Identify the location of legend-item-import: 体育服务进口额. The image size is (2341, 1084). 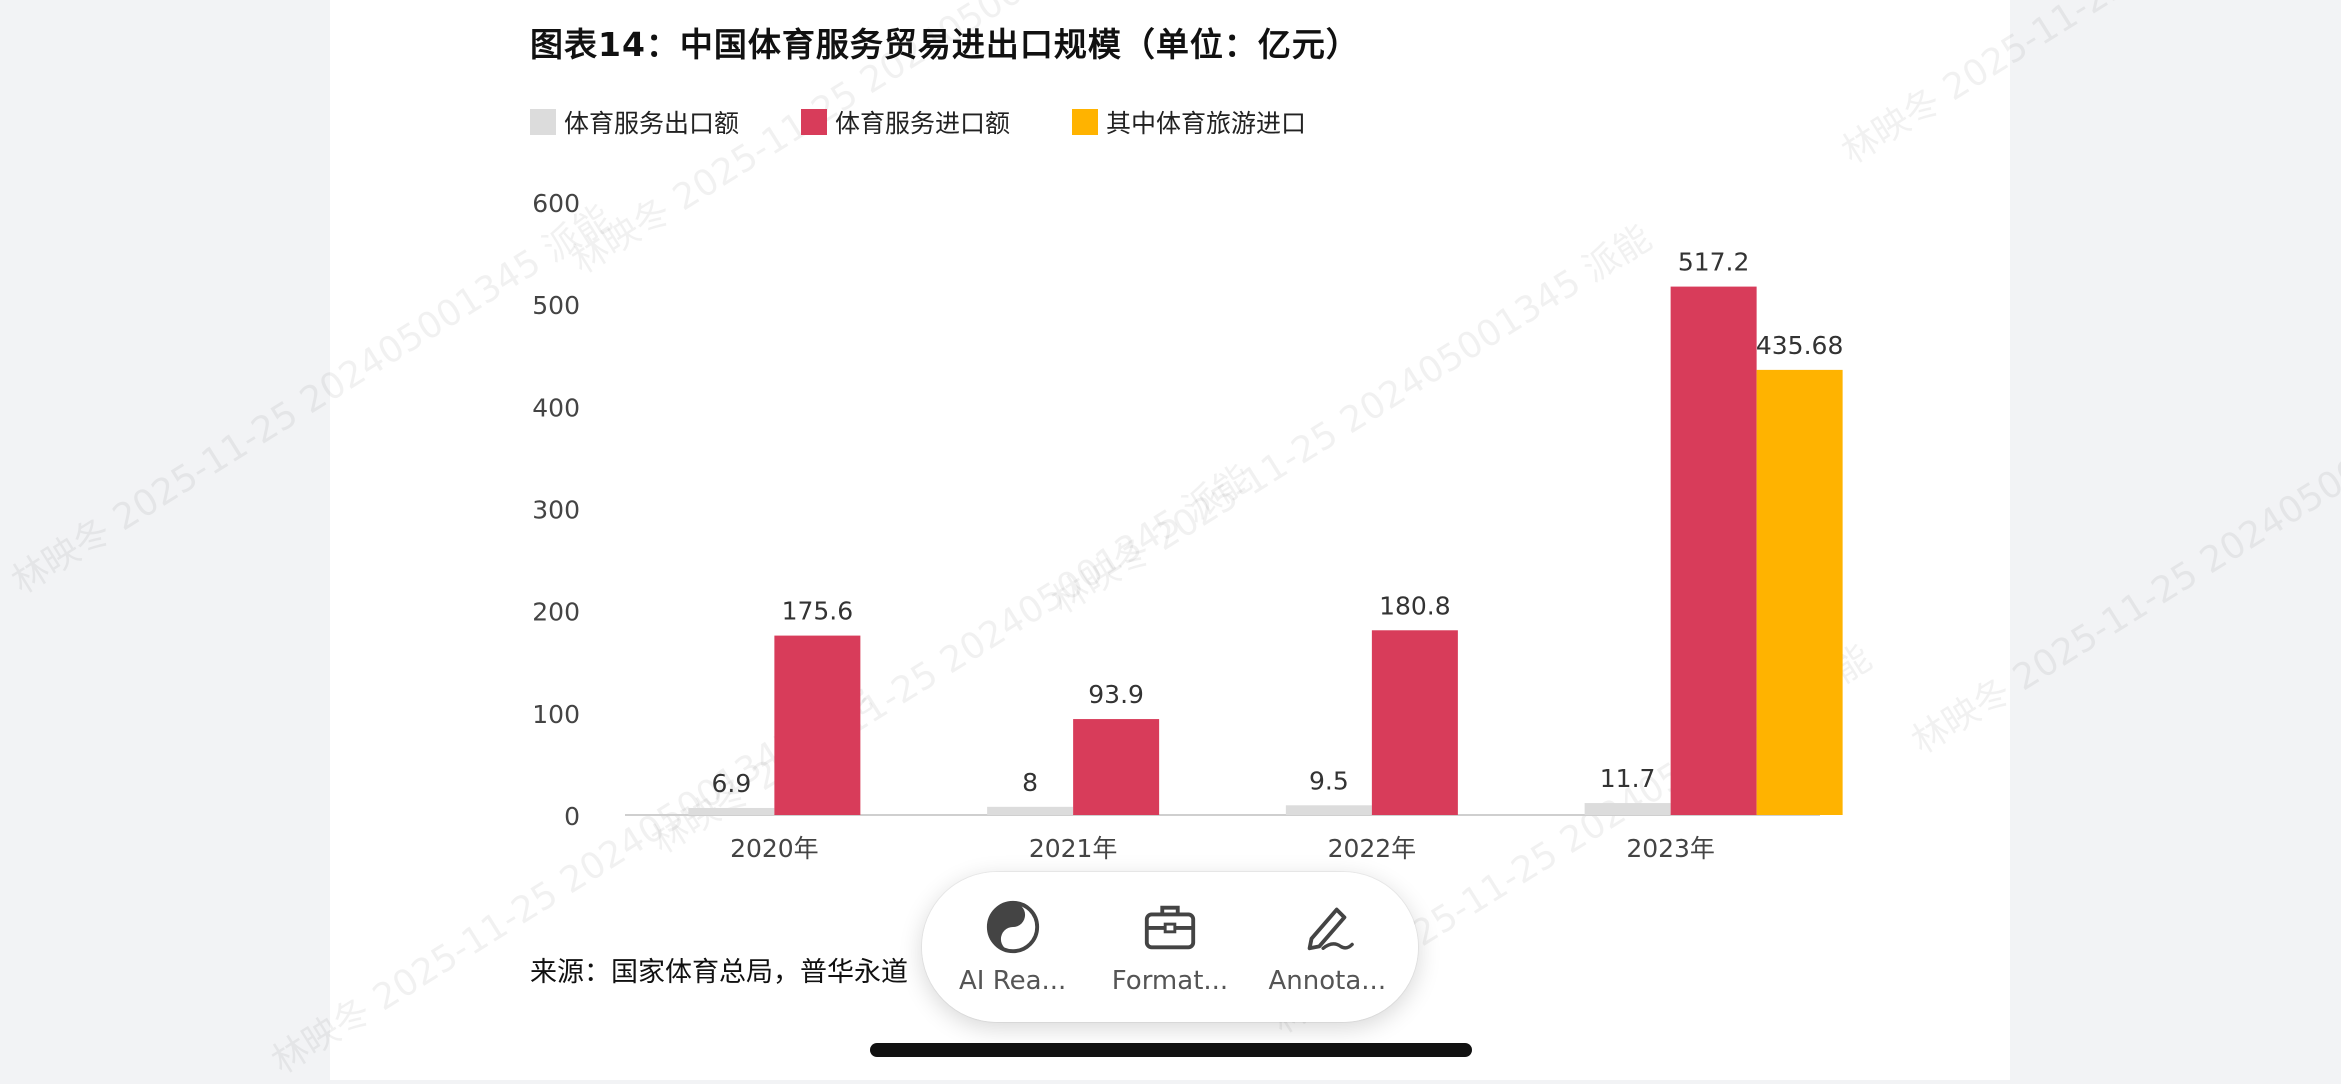
(905, 122).